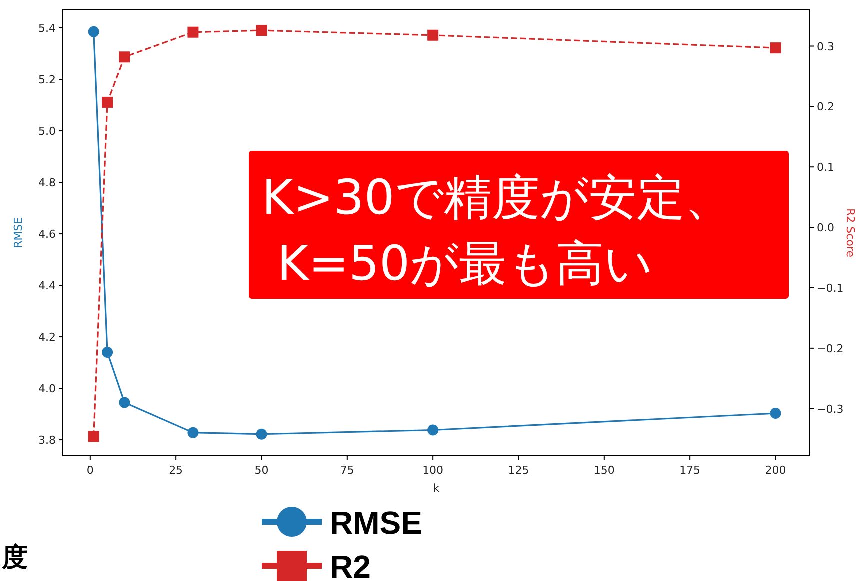 The height and width of the screenshot is (581, 865). What do you see at coordinates (47, 441) in the screenshot?
I see `y-tick-label: 3.8` at bounding box center [47, 441].